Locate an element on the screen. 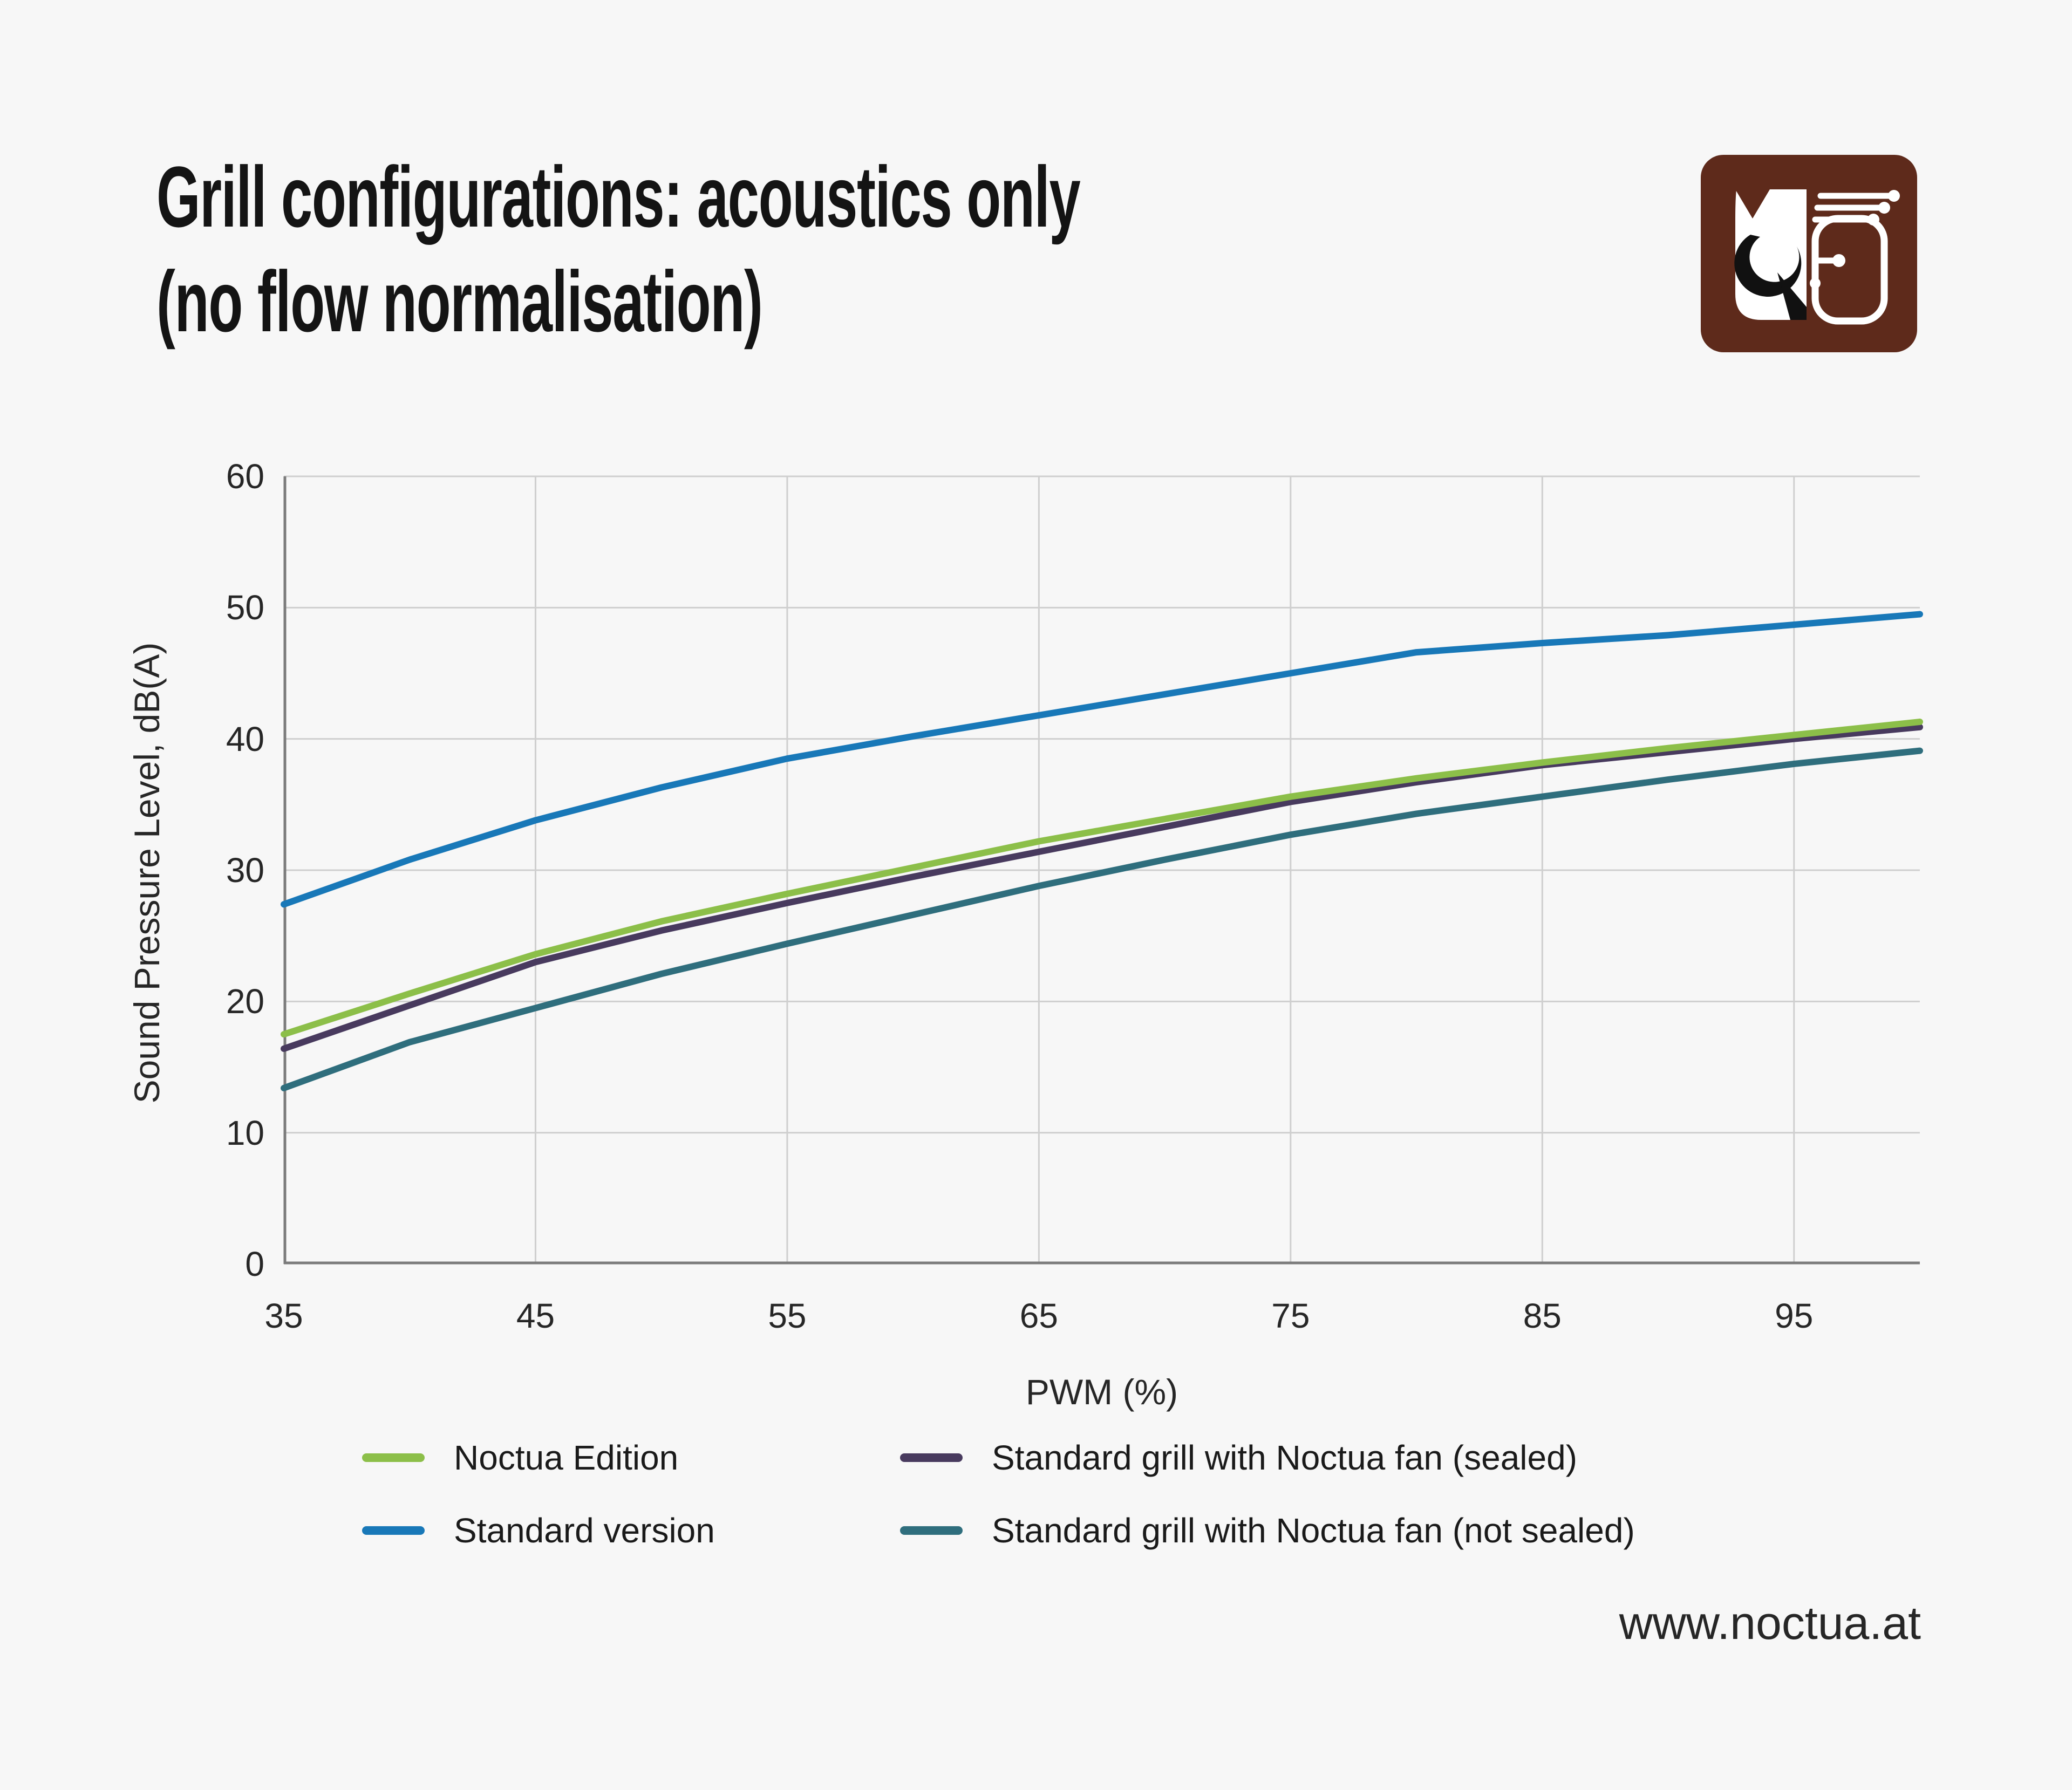 This screenshot has height=1790, width=2072. page-title-line2: (no flow normalisation) is located at coordinates (459, 301).